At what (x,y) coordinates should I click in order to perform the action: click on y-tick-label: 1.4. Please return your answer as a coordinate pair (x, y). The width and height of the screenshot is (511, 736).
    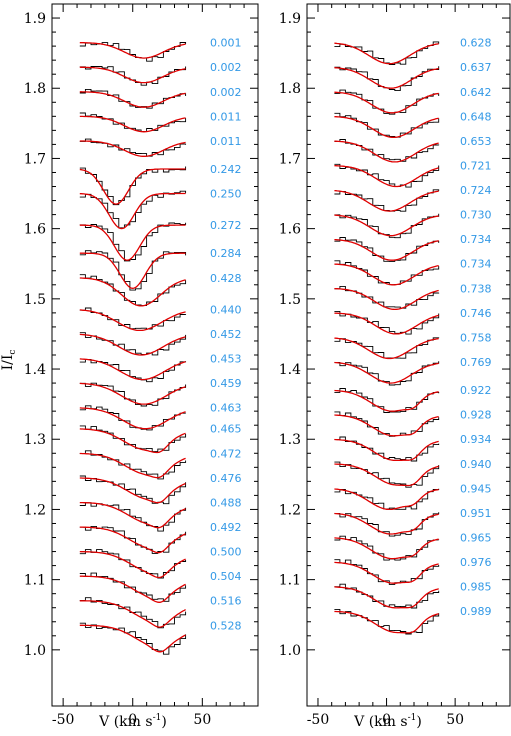
    Looking at the image, I should click on (35, 370).